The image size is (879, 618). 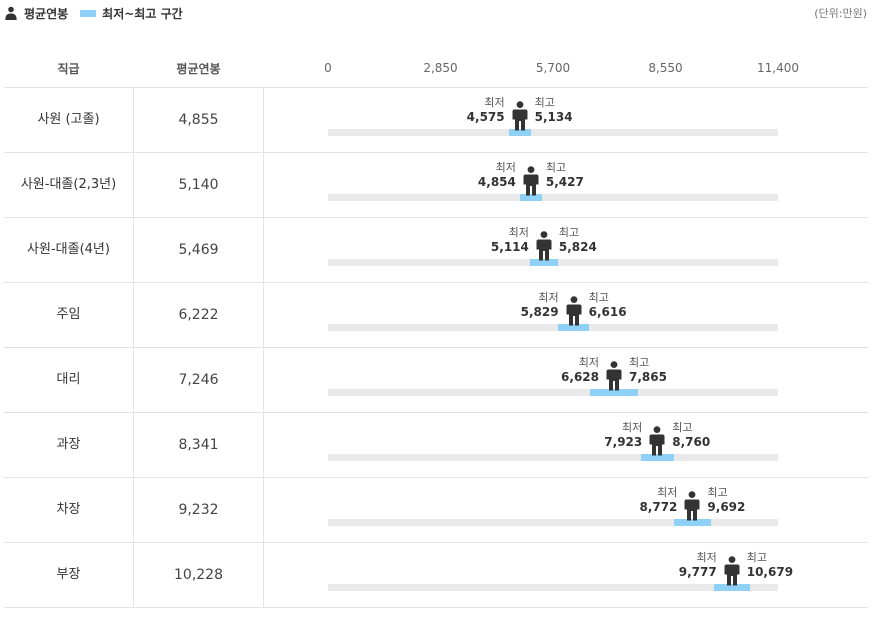 I want to click on unit-label: (단위:만원), so click(x=840, y=13).